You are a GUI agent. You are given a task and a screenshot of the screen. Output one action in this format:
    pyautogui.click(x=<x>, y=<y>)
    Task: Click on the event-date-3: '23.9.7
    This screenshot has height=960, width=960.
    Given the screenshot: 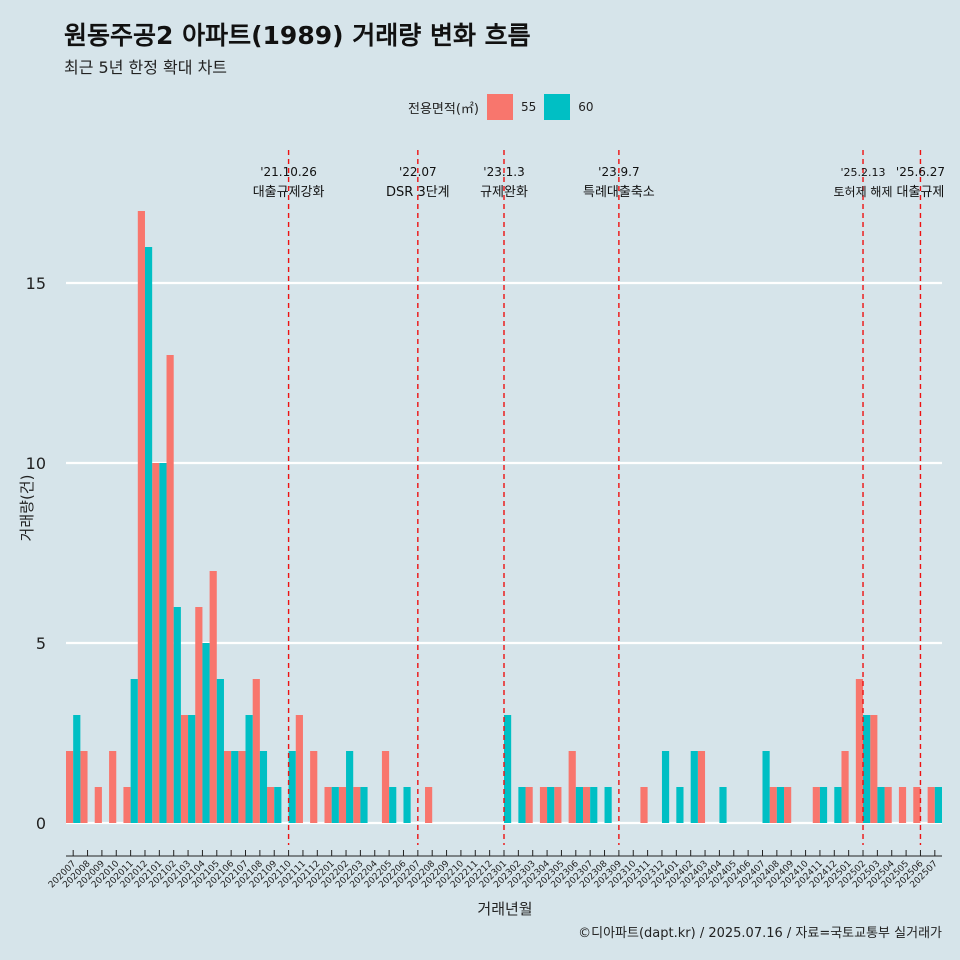 What is the action you would take?
    pyautogui.click(x=618, y=172)
    